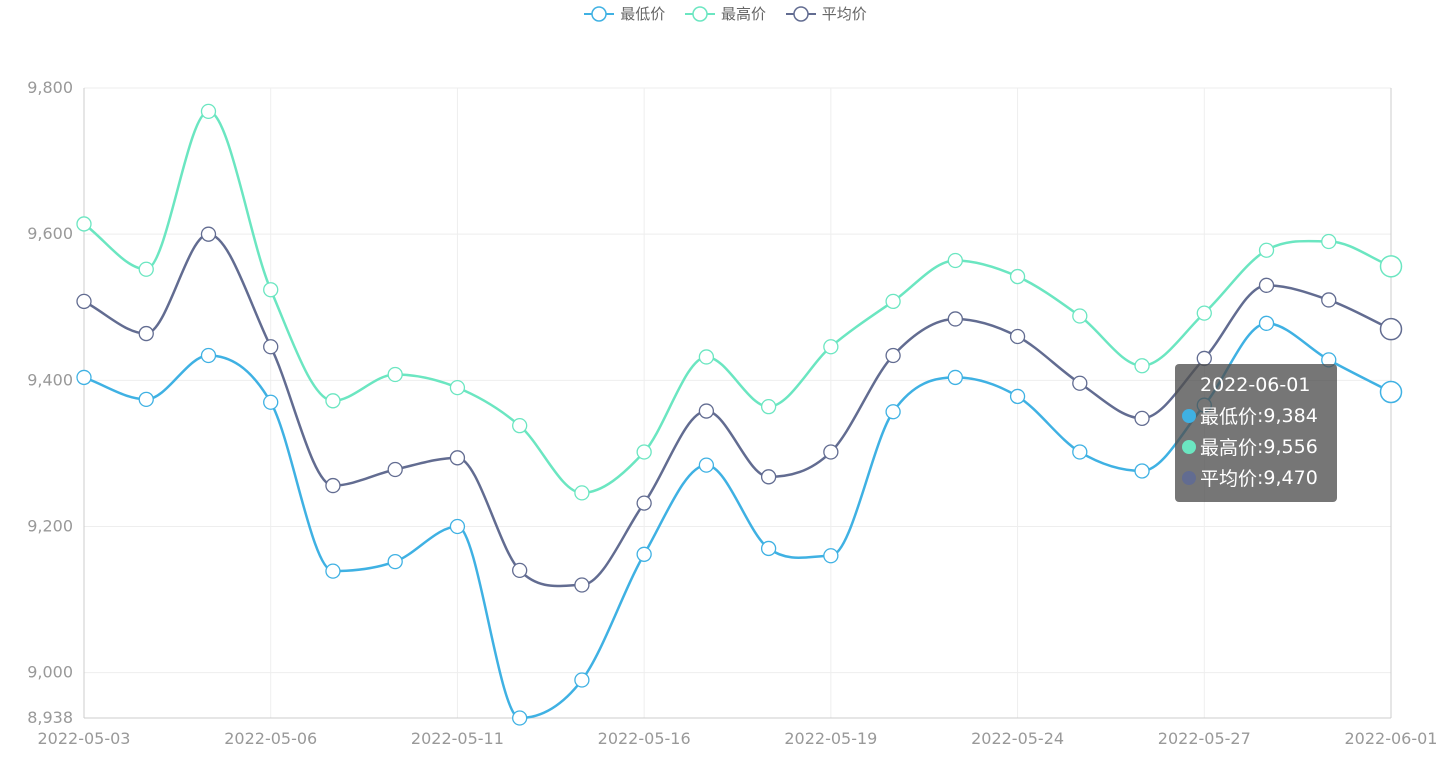 The width and height of the screenshot is (1450, 759). Describe the element at coordinates (84, 738) in the screenshot. I see `x-tick-label: 2022-05-03` at that location.